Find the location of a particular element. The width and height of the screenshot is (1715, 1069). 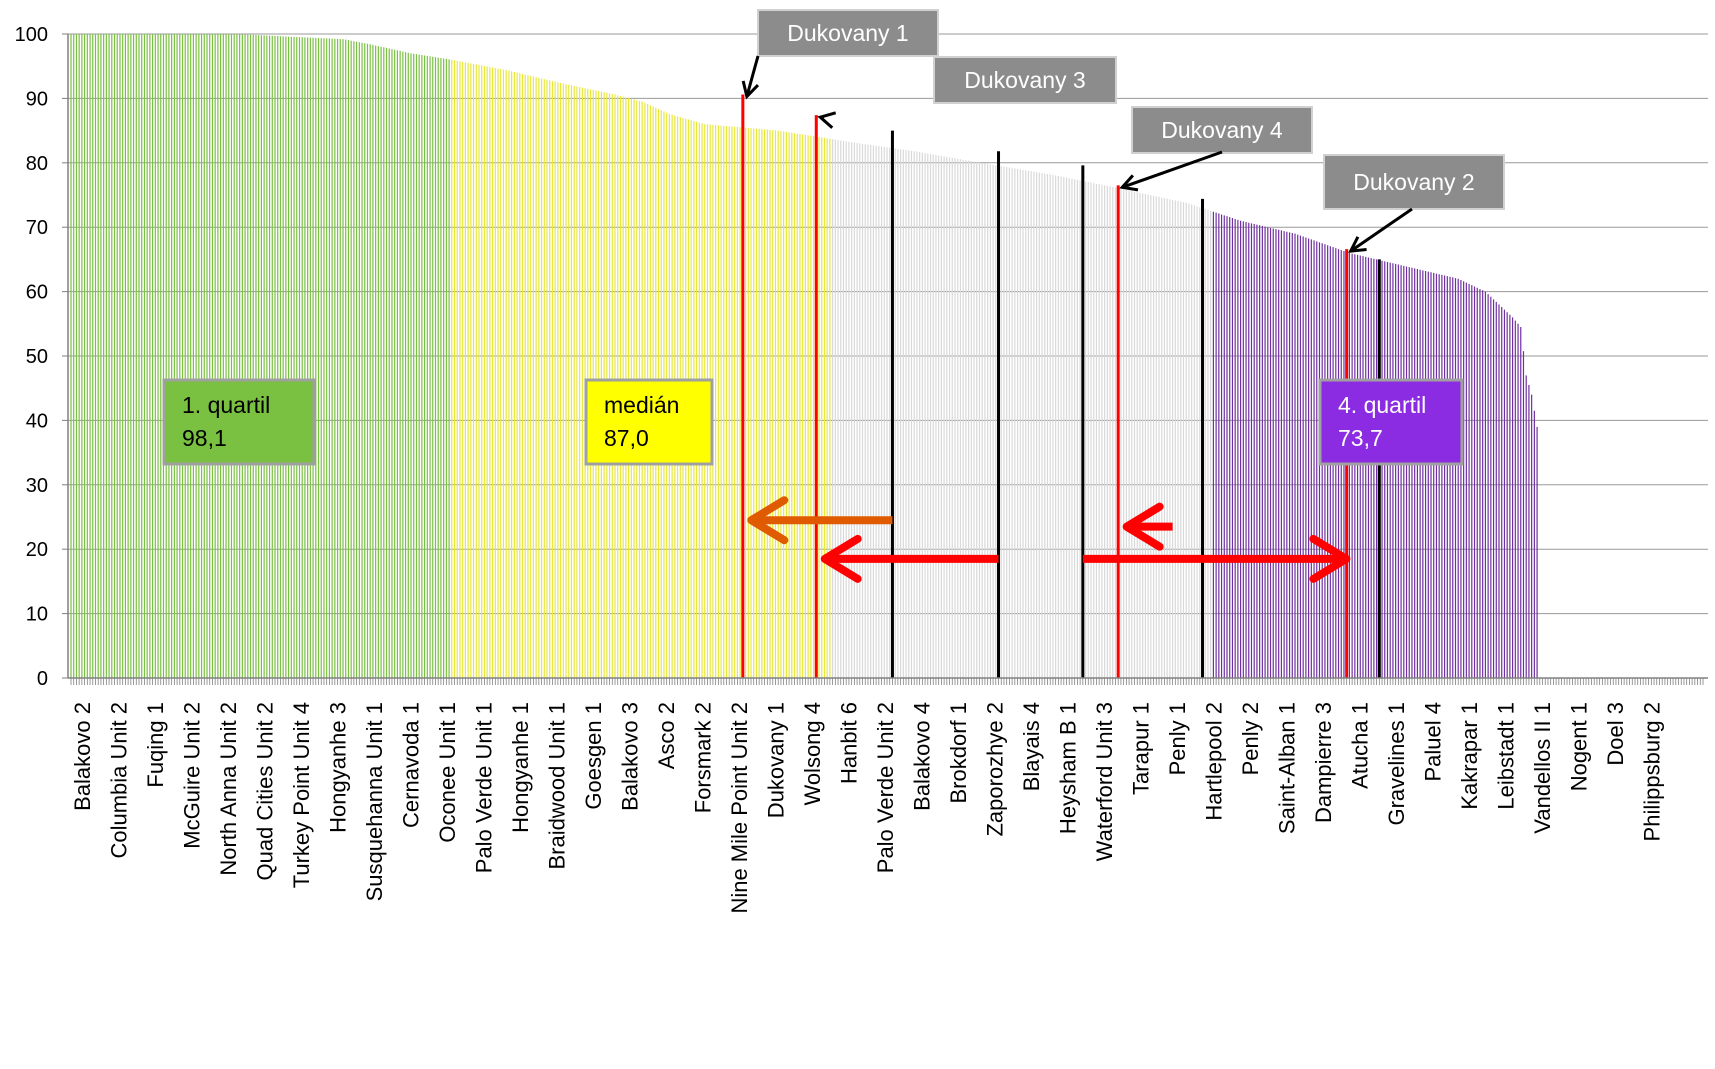

legend-box: 4. quartil 73,7 is located at coordinates (1391, 422).